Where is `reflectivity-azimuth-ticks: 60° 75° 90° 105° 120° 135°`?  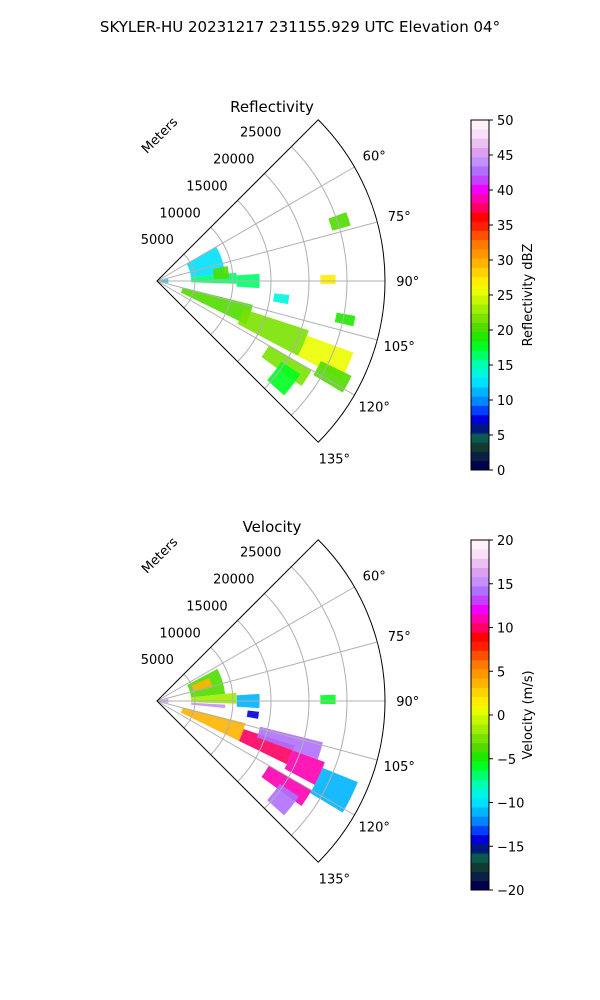 reflectivity-azimuth-ticks: 60° 75° 90° 105° 120° 135° is located at coordinates (369, 309).